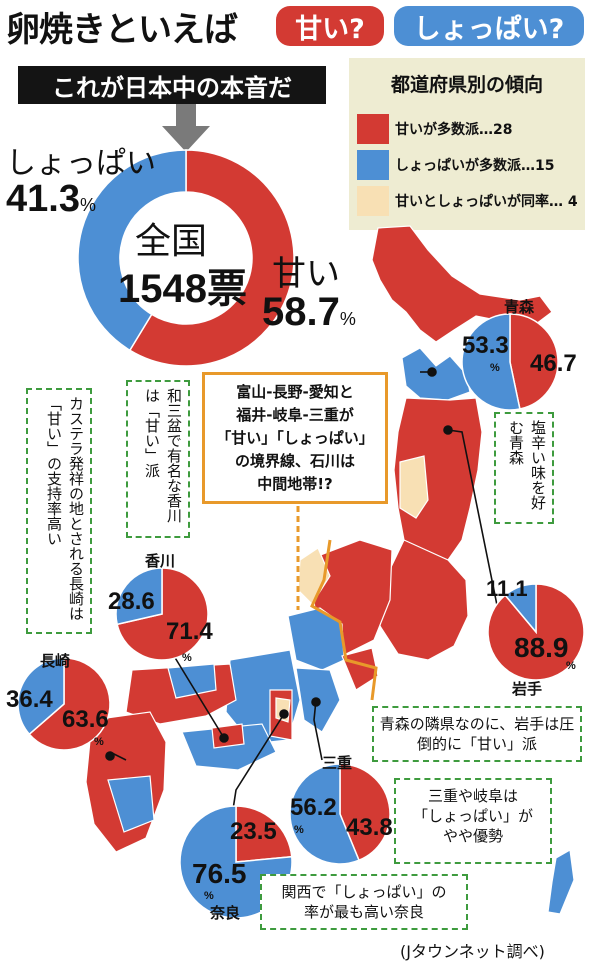 This screenshot has width=590, height=968. Describe the element at coordinates (363, 912) in the screenshot. I see `note-nara-line-2: 率が最も高い奈良` at that location.